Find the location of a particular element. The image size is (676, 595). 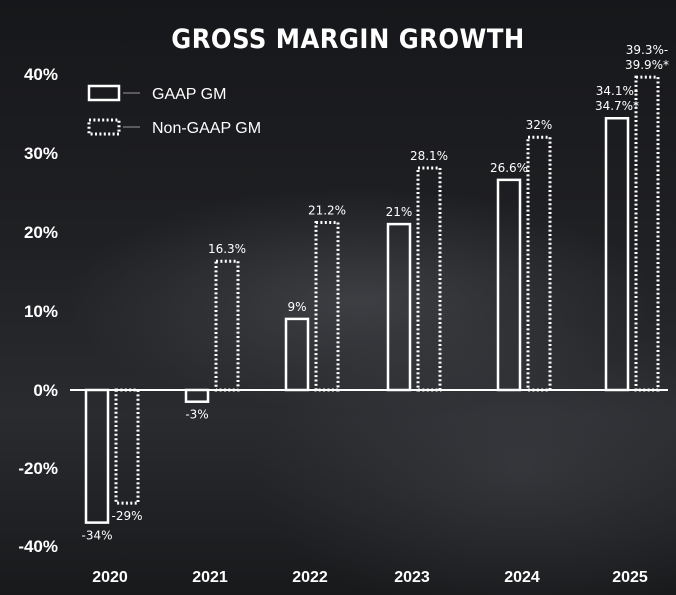

non-gaap-bar-2020 is located at coordinates (127, 446).